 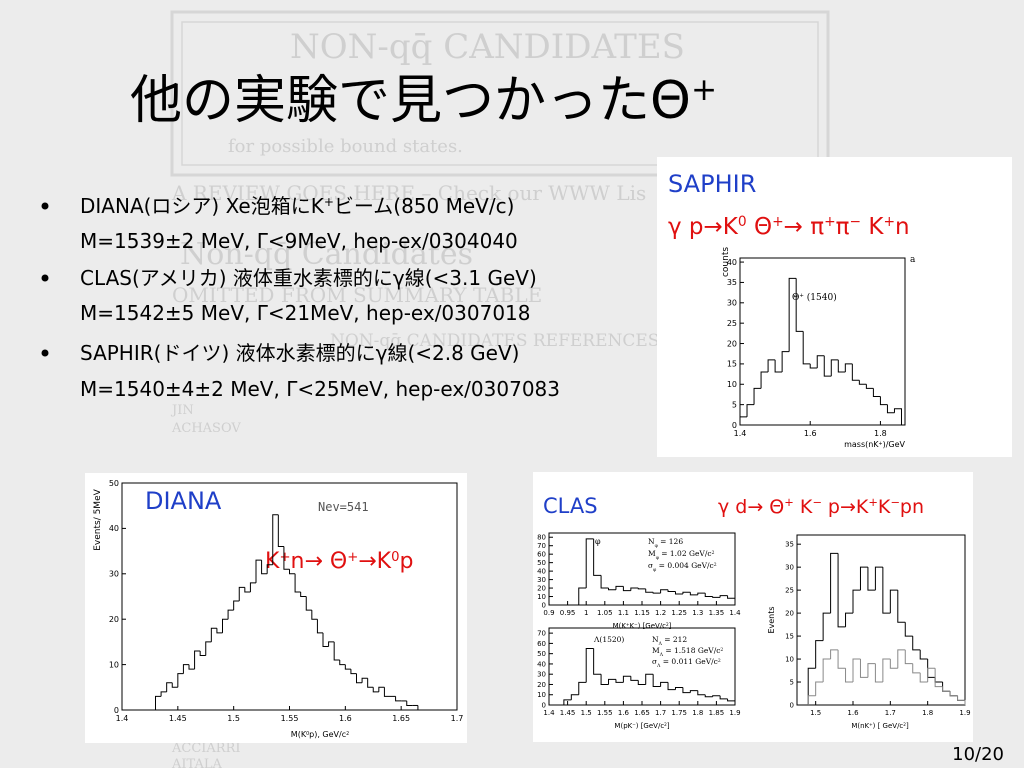 What do you see at coordinates (307, 734) in the screenshot?
I see `x-axis-label-part: 0` at bounding box center [307, 734].